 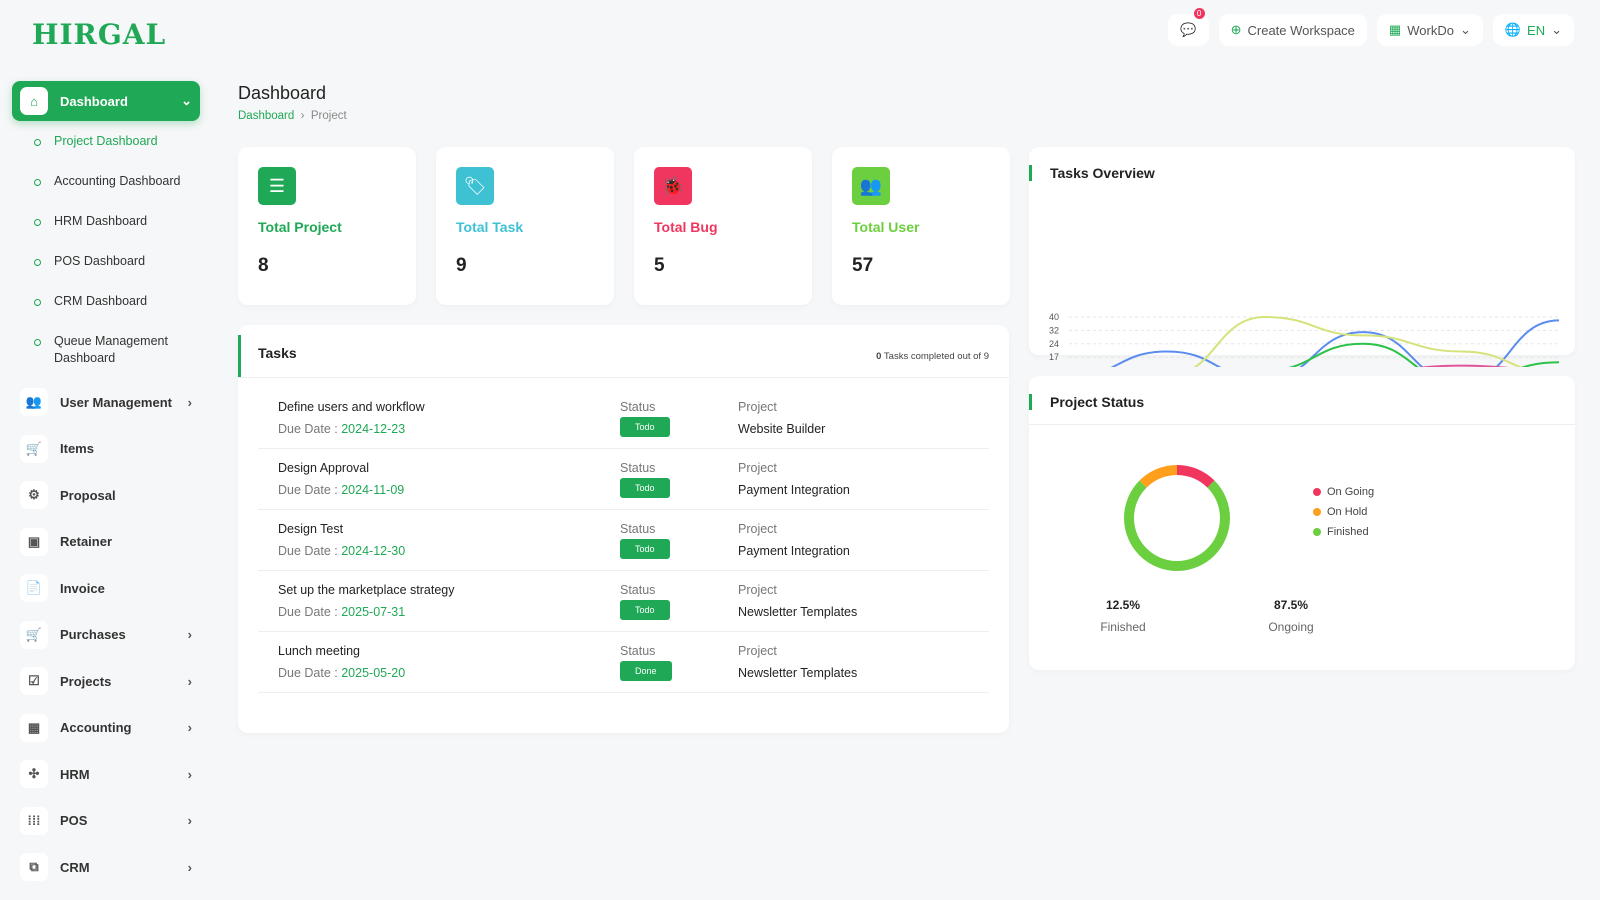 I want to click on due-date: 2024-12-30, so click(x=373, y=551).